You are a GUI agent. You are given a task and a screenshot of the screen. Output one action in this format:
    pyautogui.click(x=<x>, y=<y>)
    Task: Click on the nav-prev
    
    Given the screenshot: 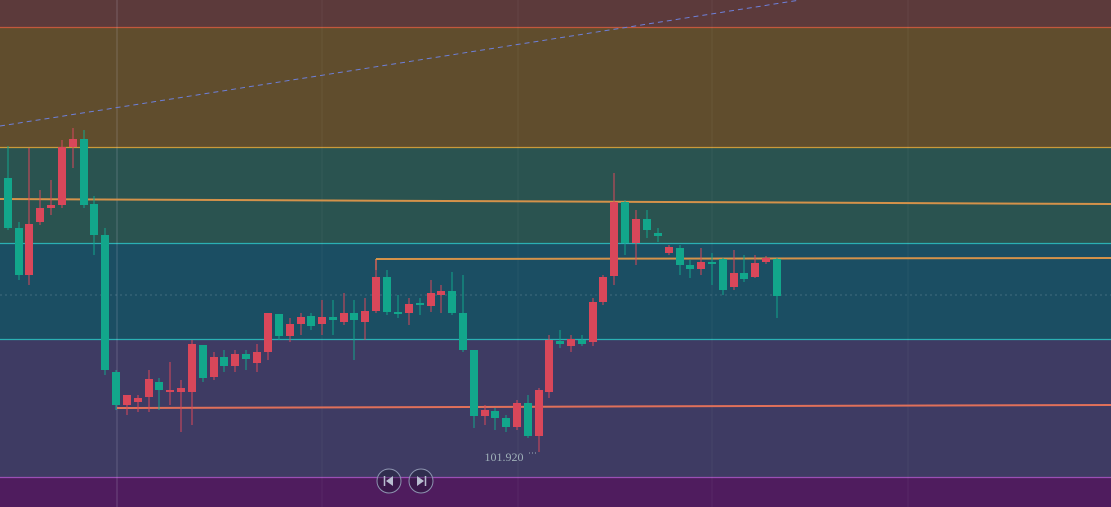 What is the action you would take?
    pyautogui.click(x=389, y=481)
    